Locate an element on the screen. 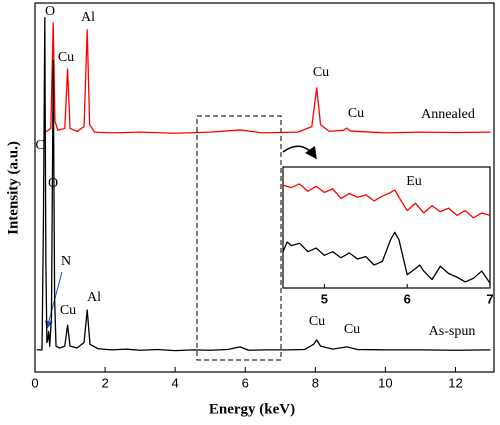 Image resolution: width=500 pixels, height=425 pixels. zoom-region is located at coordinates (239, 238).